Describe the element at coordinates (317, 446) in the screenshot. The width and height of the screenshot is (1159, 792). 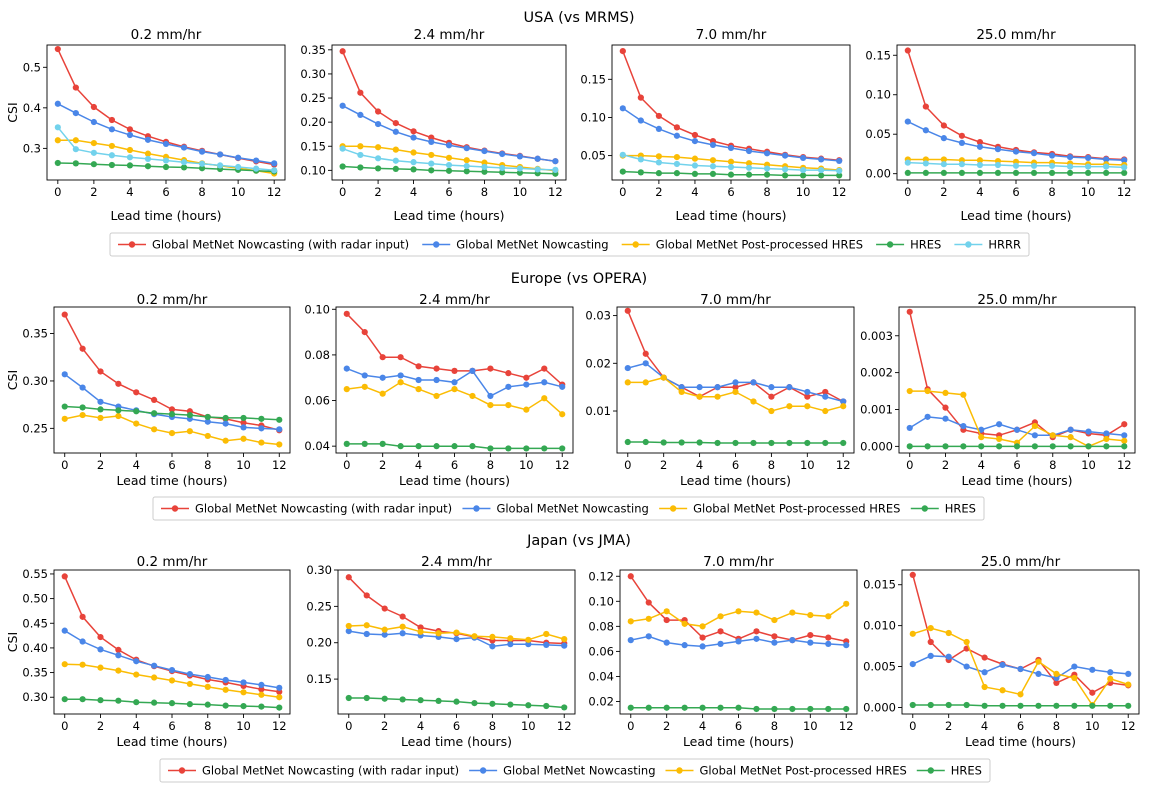
I see `y-tick-label: 0.04` at that location.